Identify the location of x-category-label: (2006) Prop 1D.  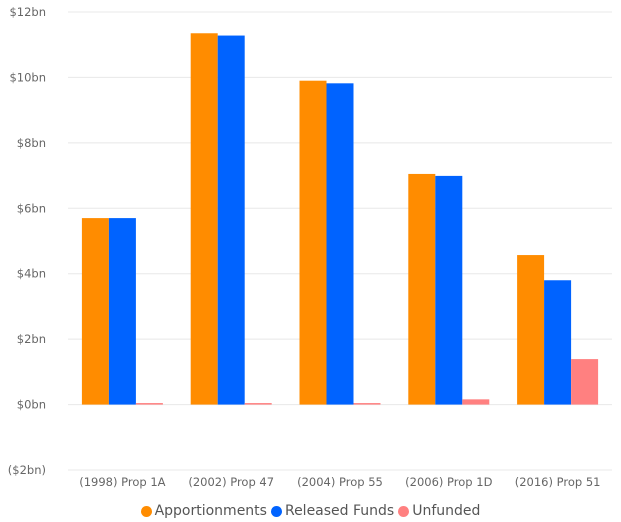
(448, 482).